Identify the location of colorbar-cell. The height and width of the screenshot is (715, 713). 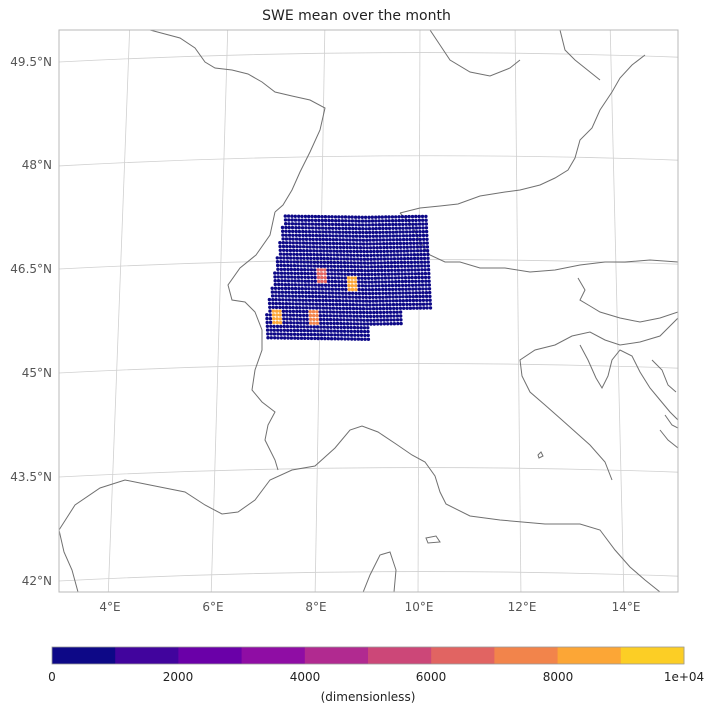
(526, 655).